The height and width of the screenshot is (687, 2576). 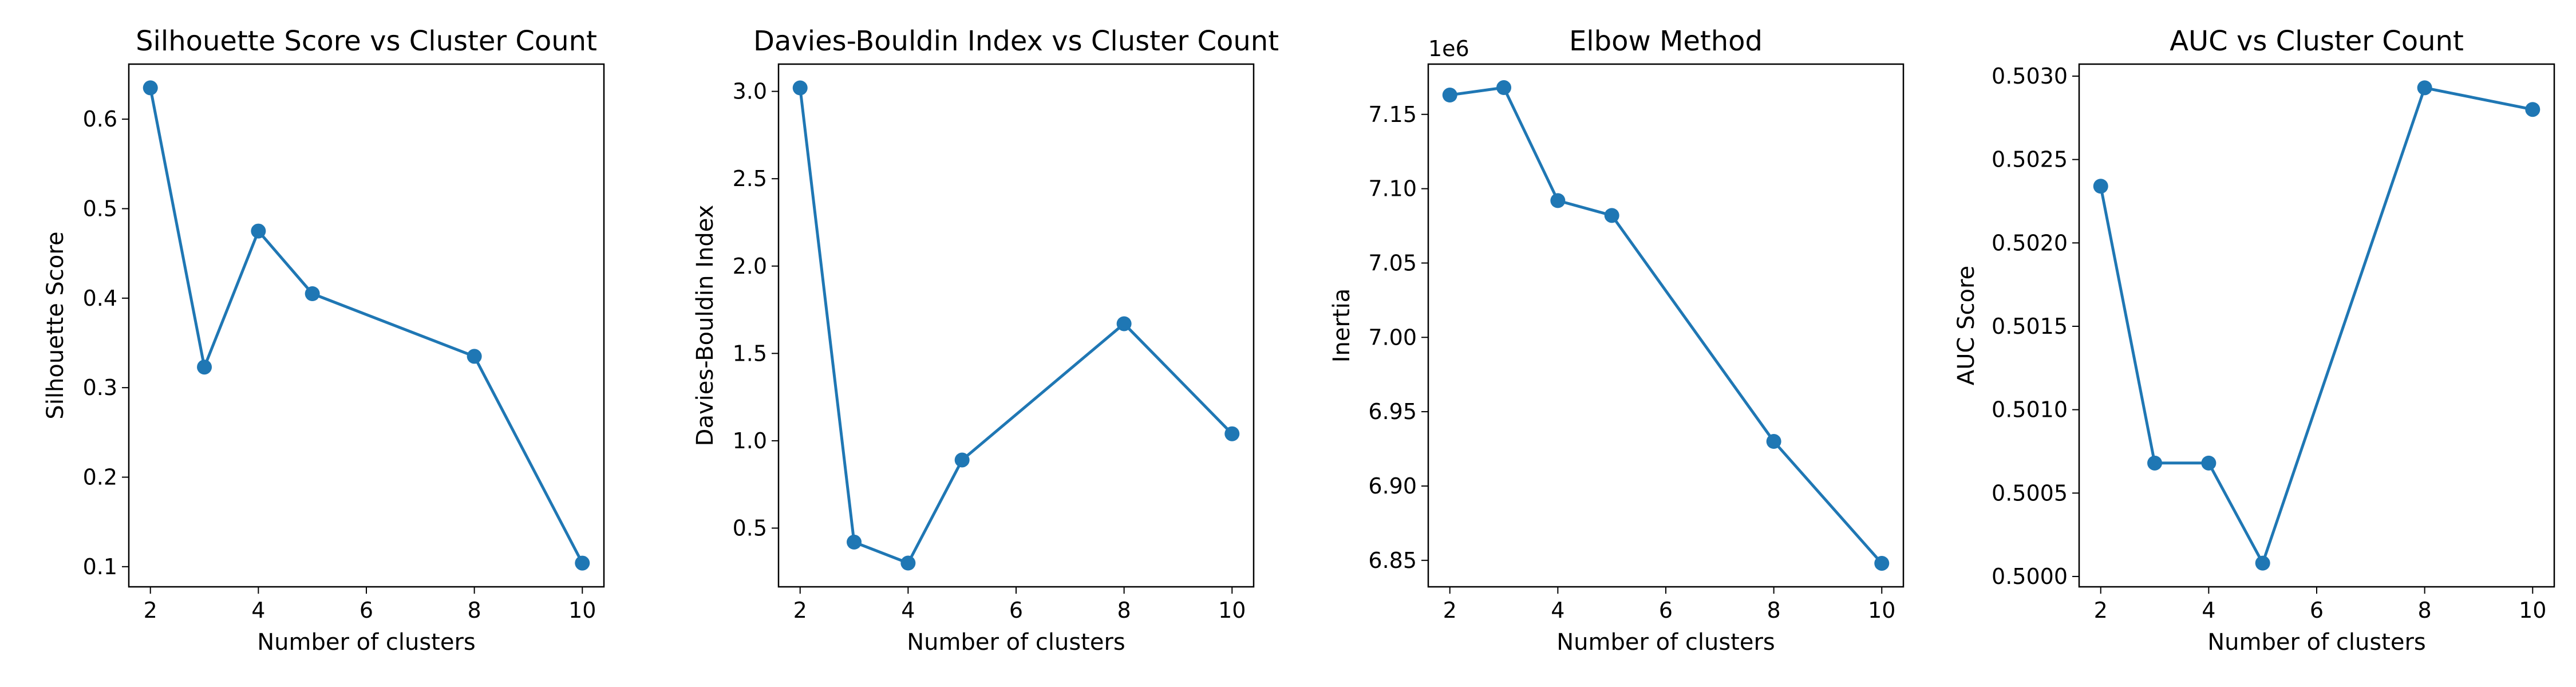 I want to click on y-tick-label: 6.90, so click(x=1392, y=486).